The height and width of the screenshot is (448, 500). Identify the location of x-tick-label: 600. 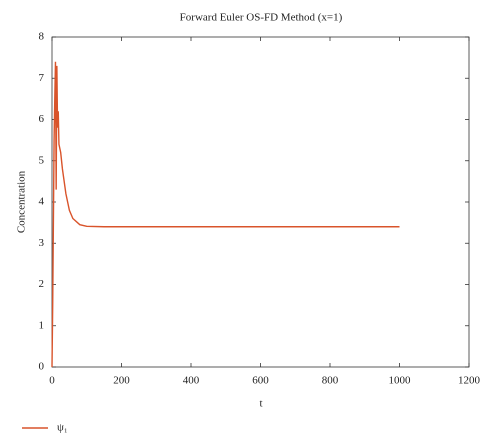
(260, 381).